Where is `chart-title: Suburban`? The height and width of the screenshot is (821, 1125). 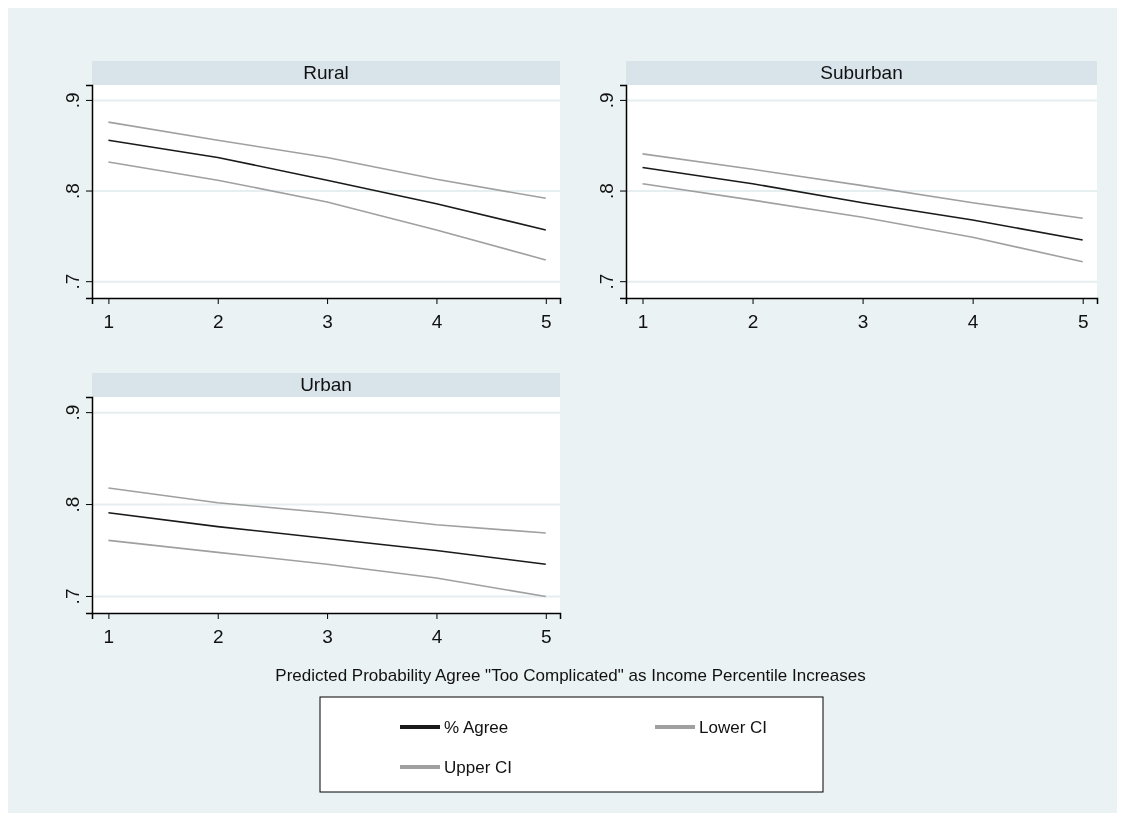 chart-title: Suburban is located at coordinates (861, 72).